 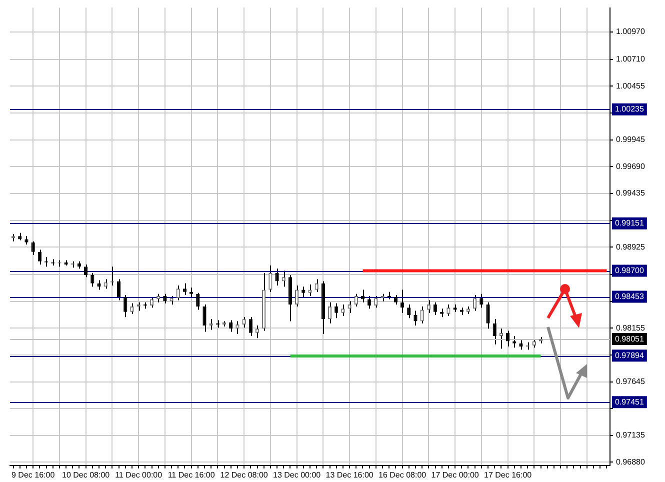 What do you see at coordinates (508, 475) in the screenshot?
I see `x-tick-label: 17 Dec 16:00` at bounding box center [508, 475].